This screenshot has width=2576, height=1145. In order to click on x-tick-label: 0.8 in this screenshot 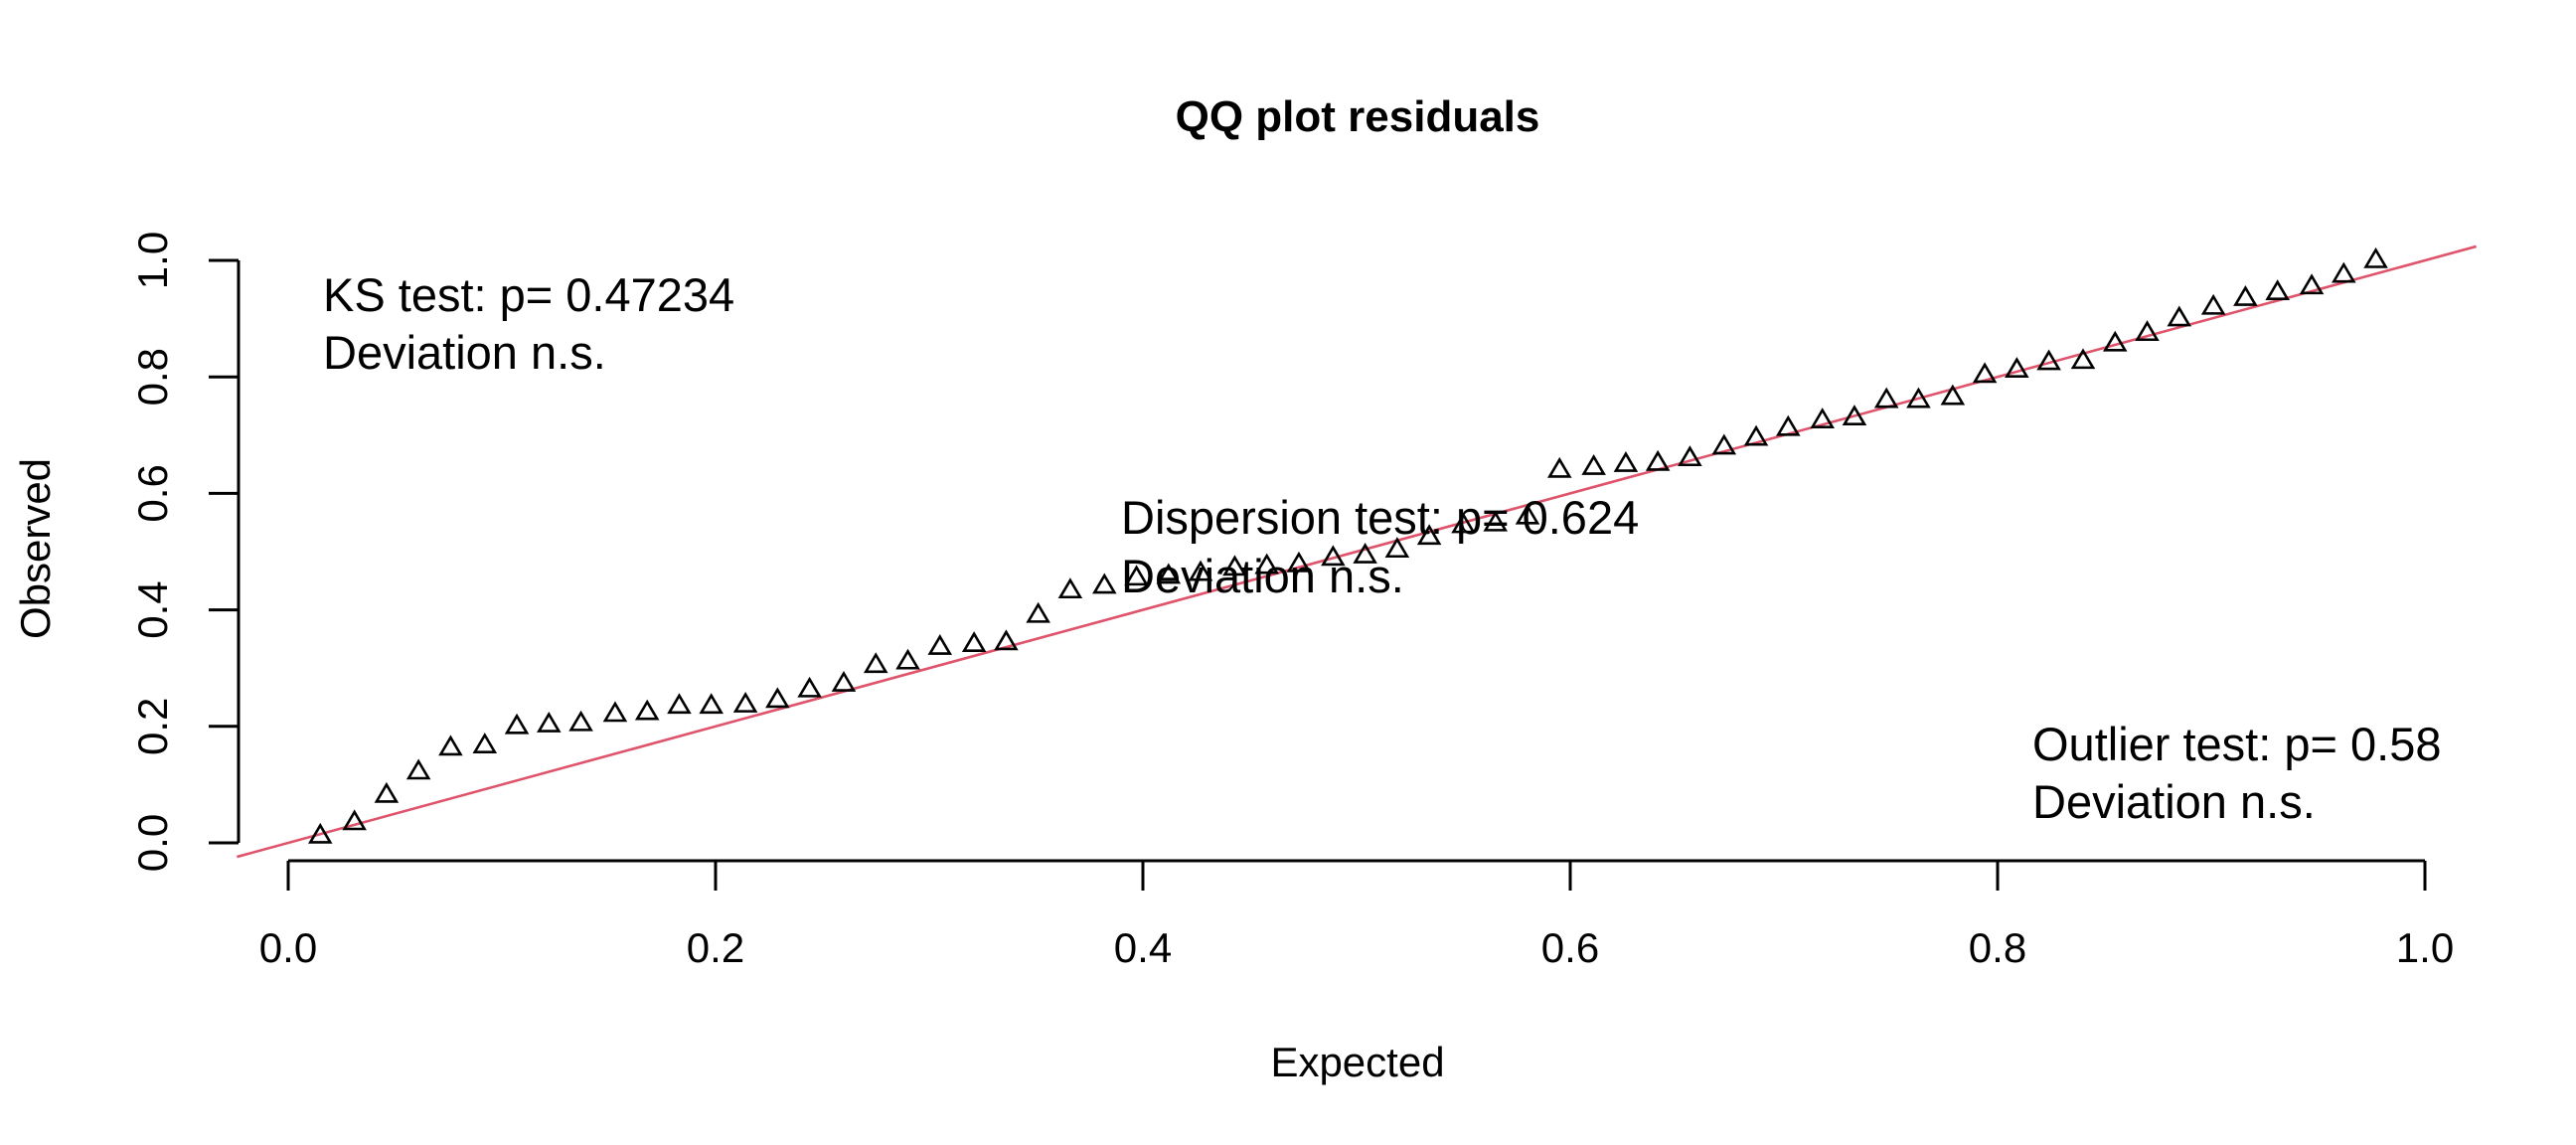, I will do `click(1997, 948)`.